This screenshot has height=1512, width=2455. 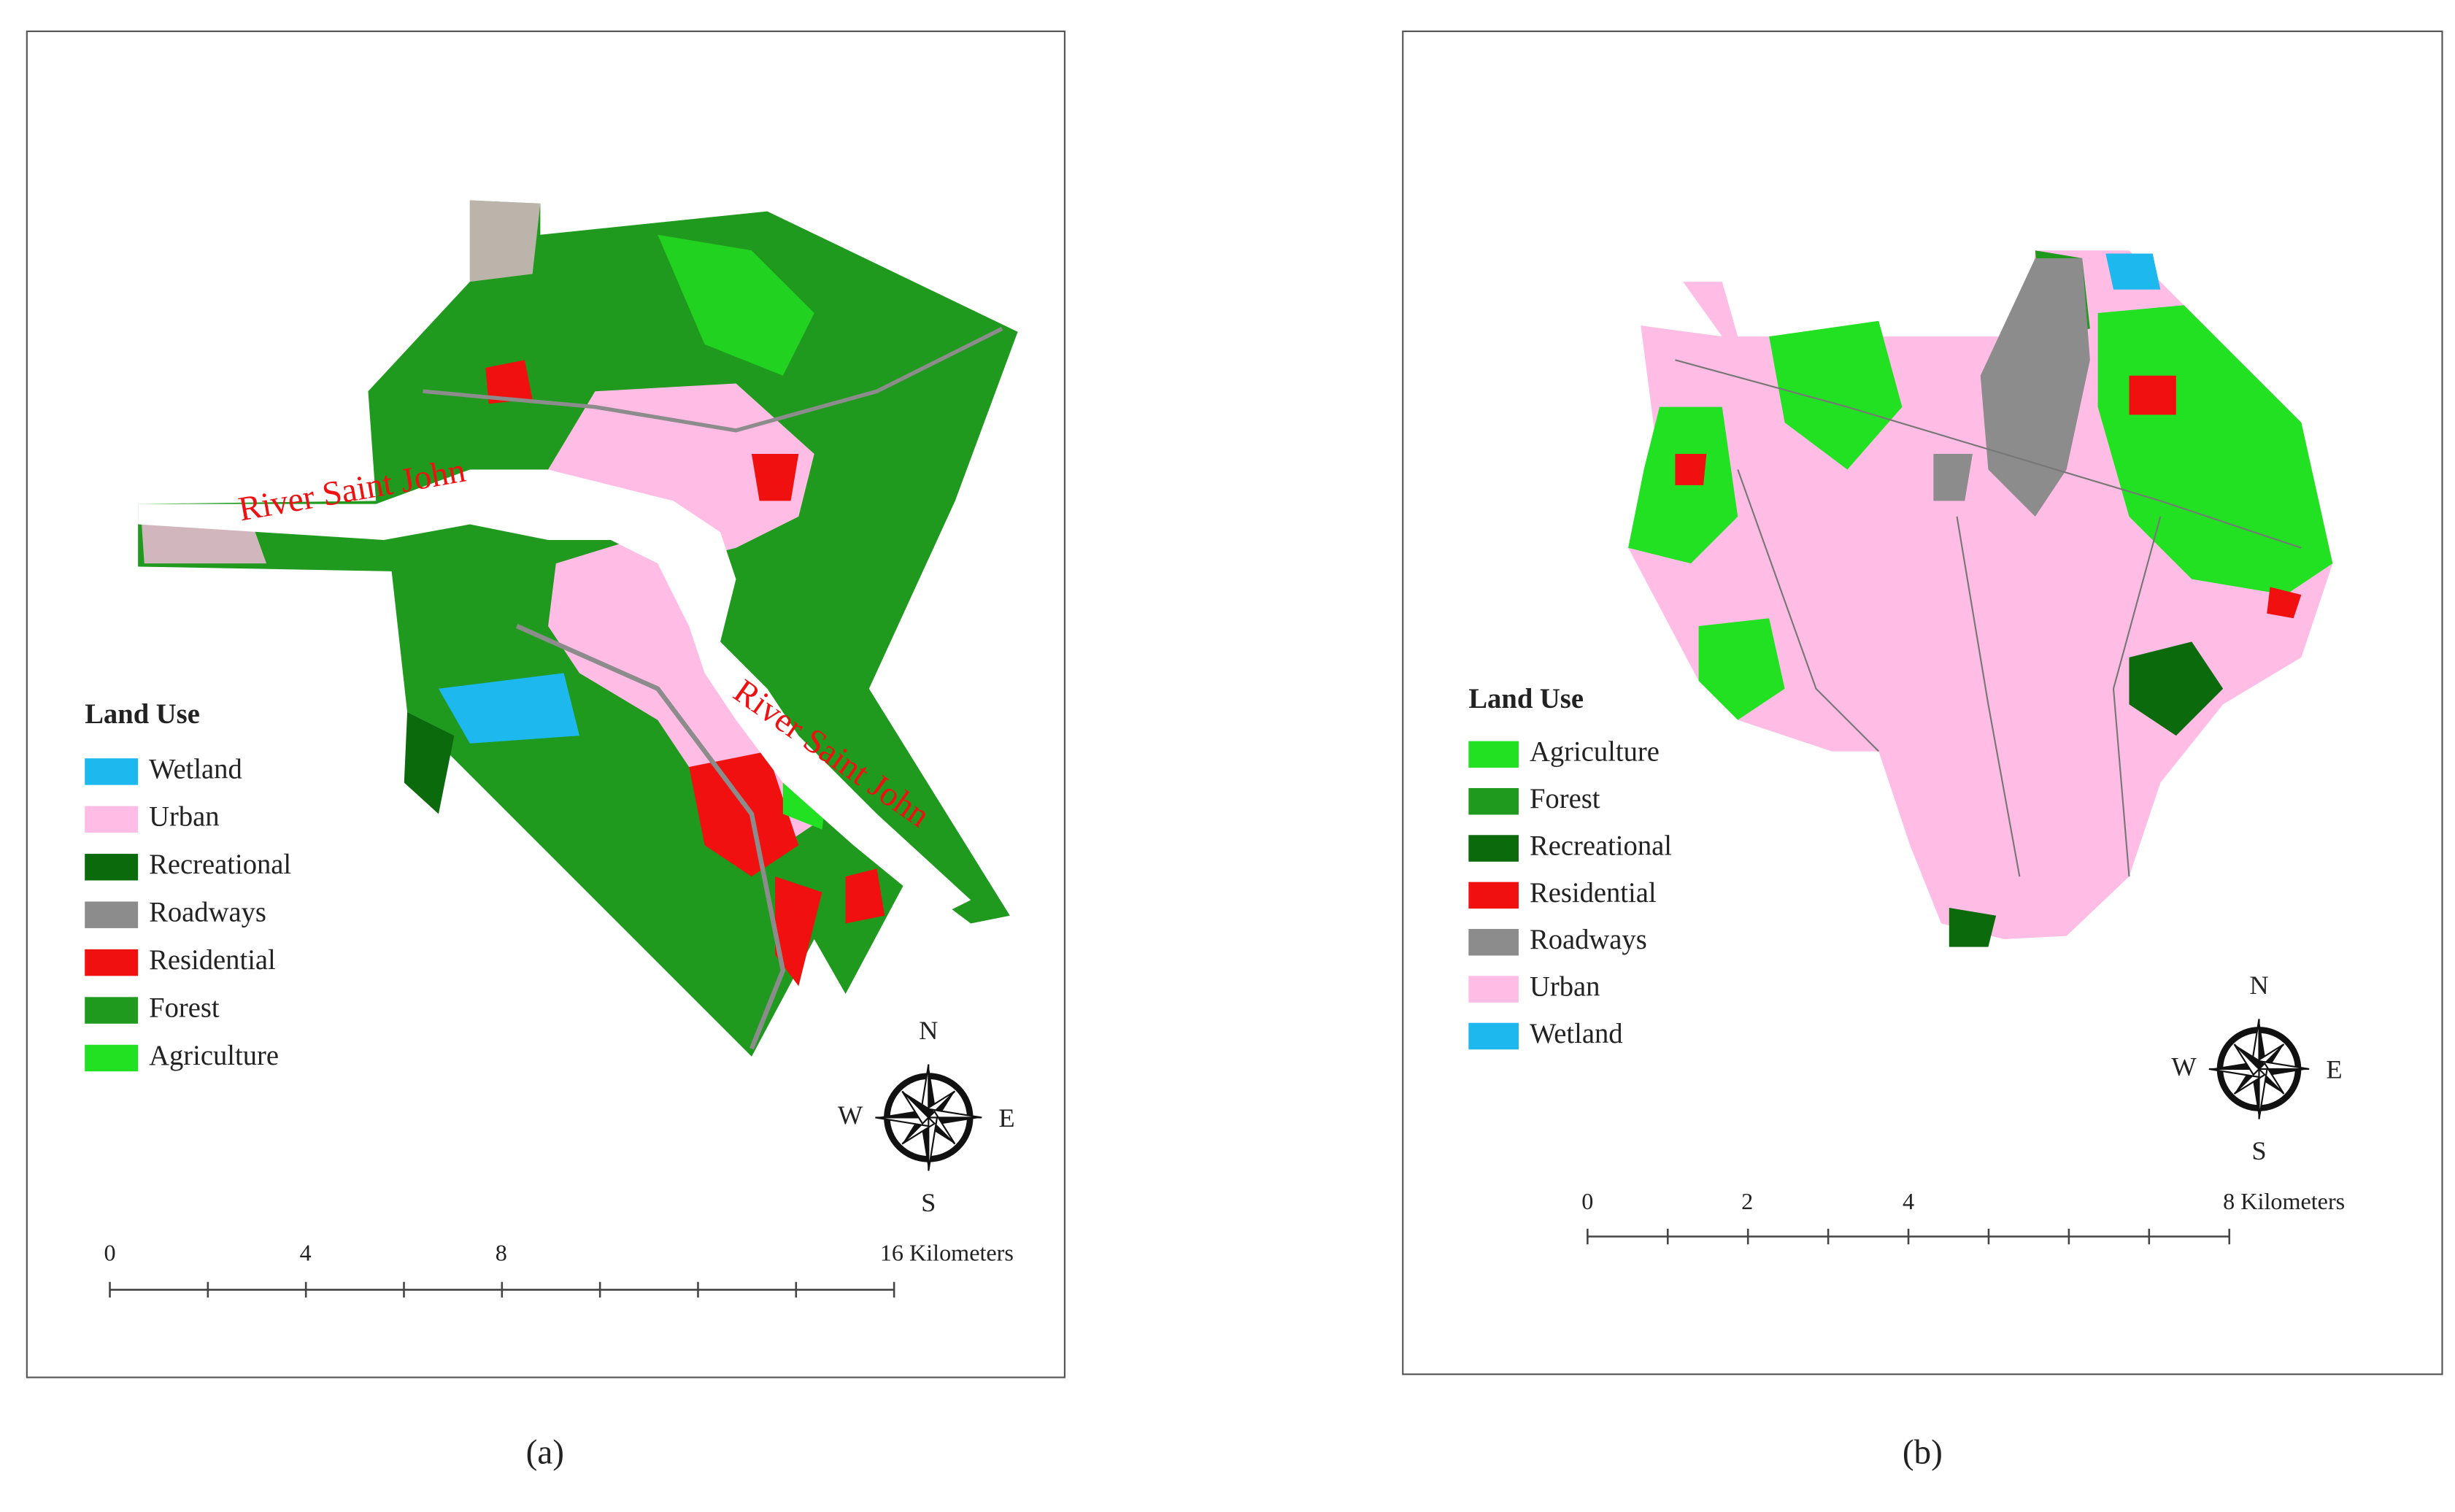 What do you see at coordinates (545, 1453) in the screenshot?
I see `panel-label: (a)` at bounding box center [545, 1453].